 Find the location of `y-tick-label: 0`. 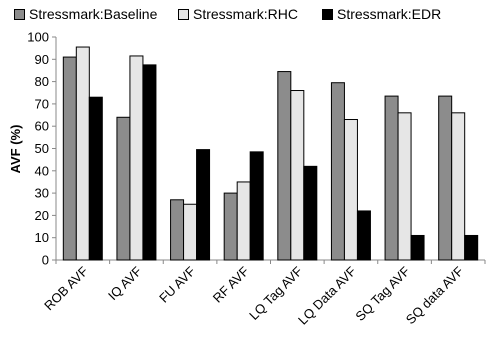

y-tick-label: 0 is located at coordinates (45, 260).